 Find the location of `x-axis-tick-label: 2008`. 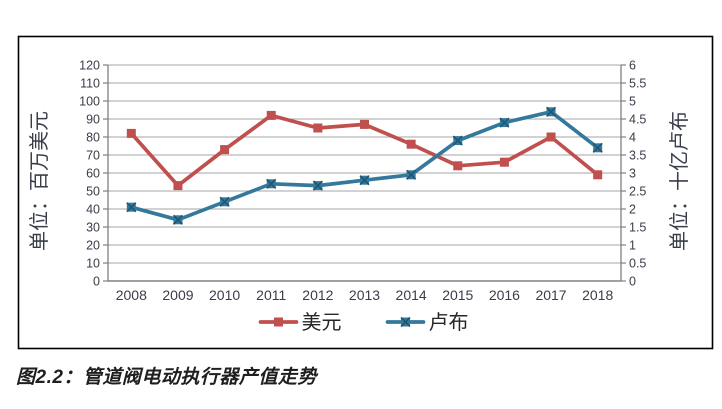

x-axis-tick-label: 2008 is located at coordinates (131, 295).